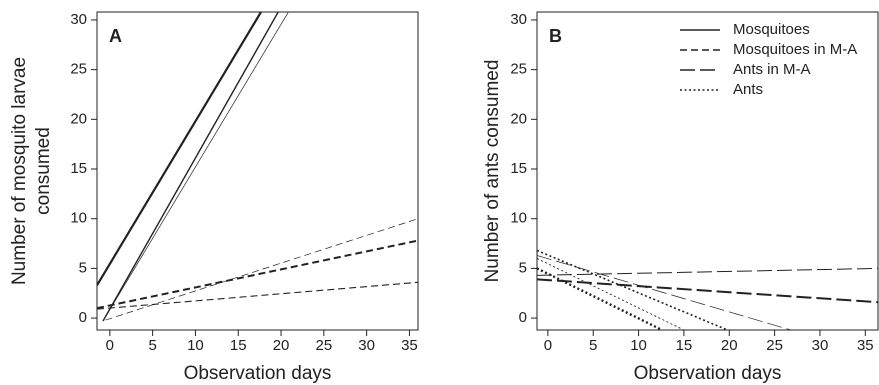 Image resolution: width=879 pixels, height=385 pixels. I want to click on y-axis-label: Number of mosquito larvae, so click(19, 171).